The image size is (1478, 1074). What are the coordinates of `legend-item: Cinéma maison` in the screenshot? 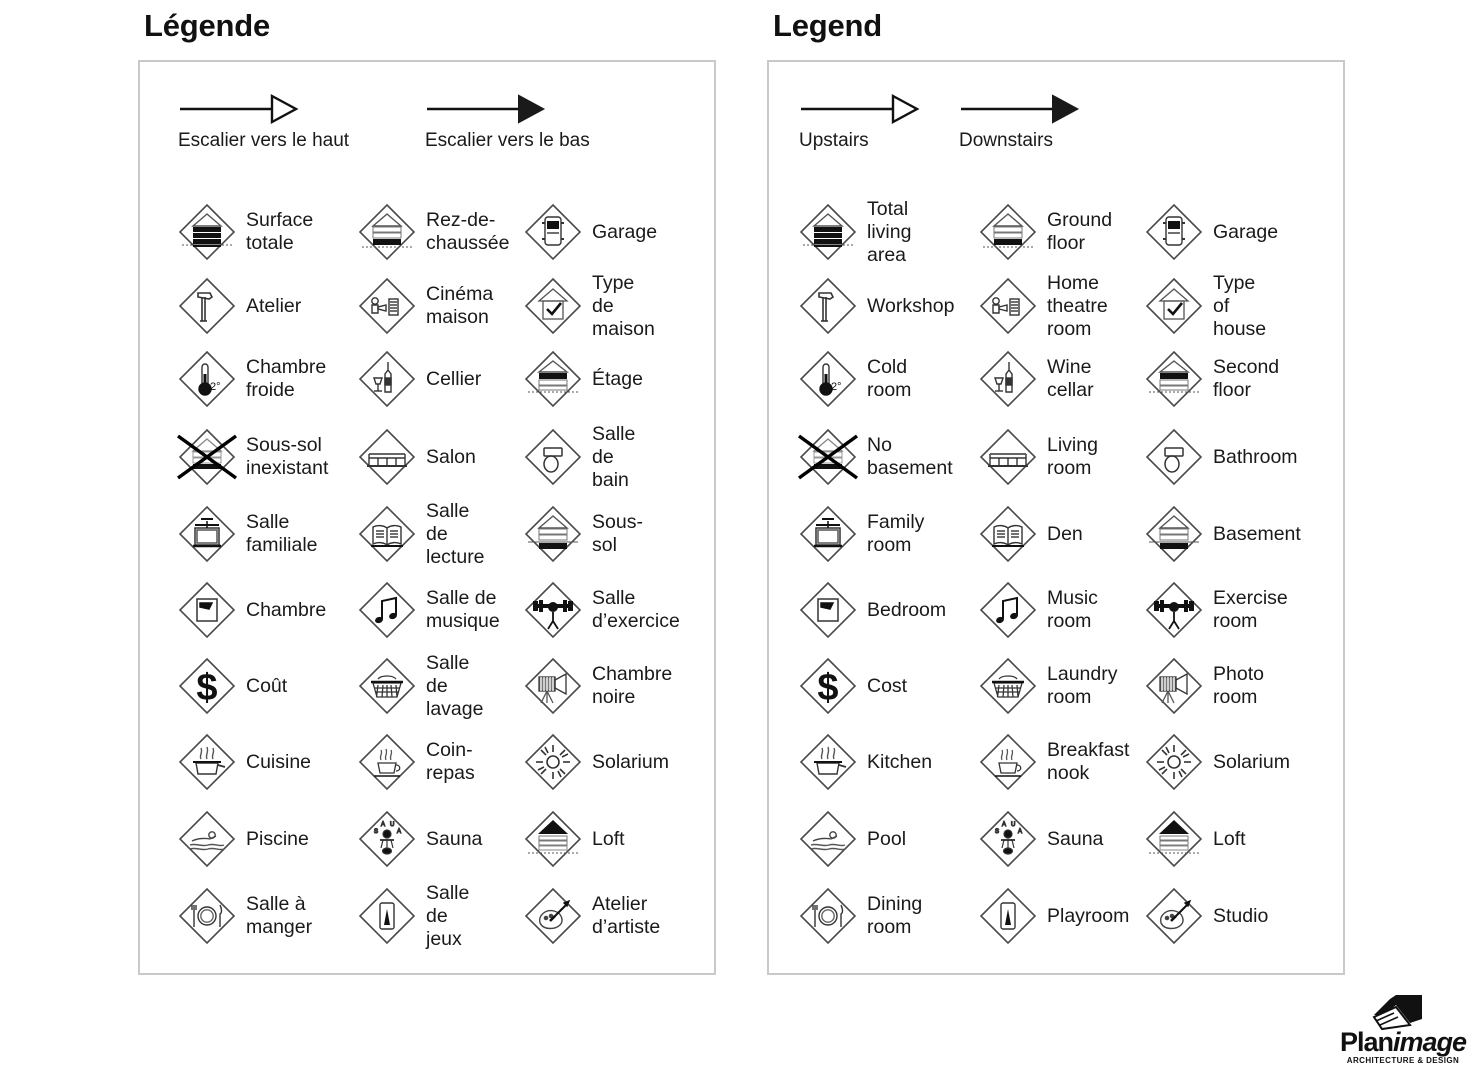 It's located at (424, 306).